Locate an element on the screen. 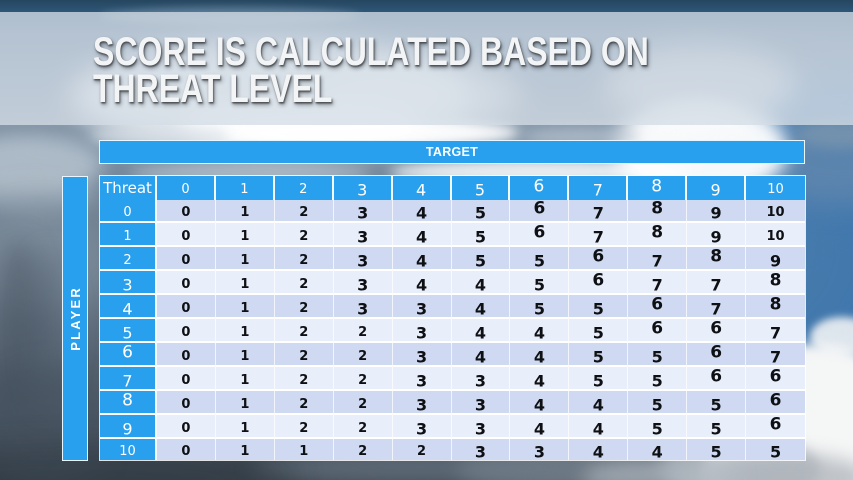 Image resolution: width=853 pixels, height=480 pixels. row-header-value: 9 is located at coordinates (127, 429).